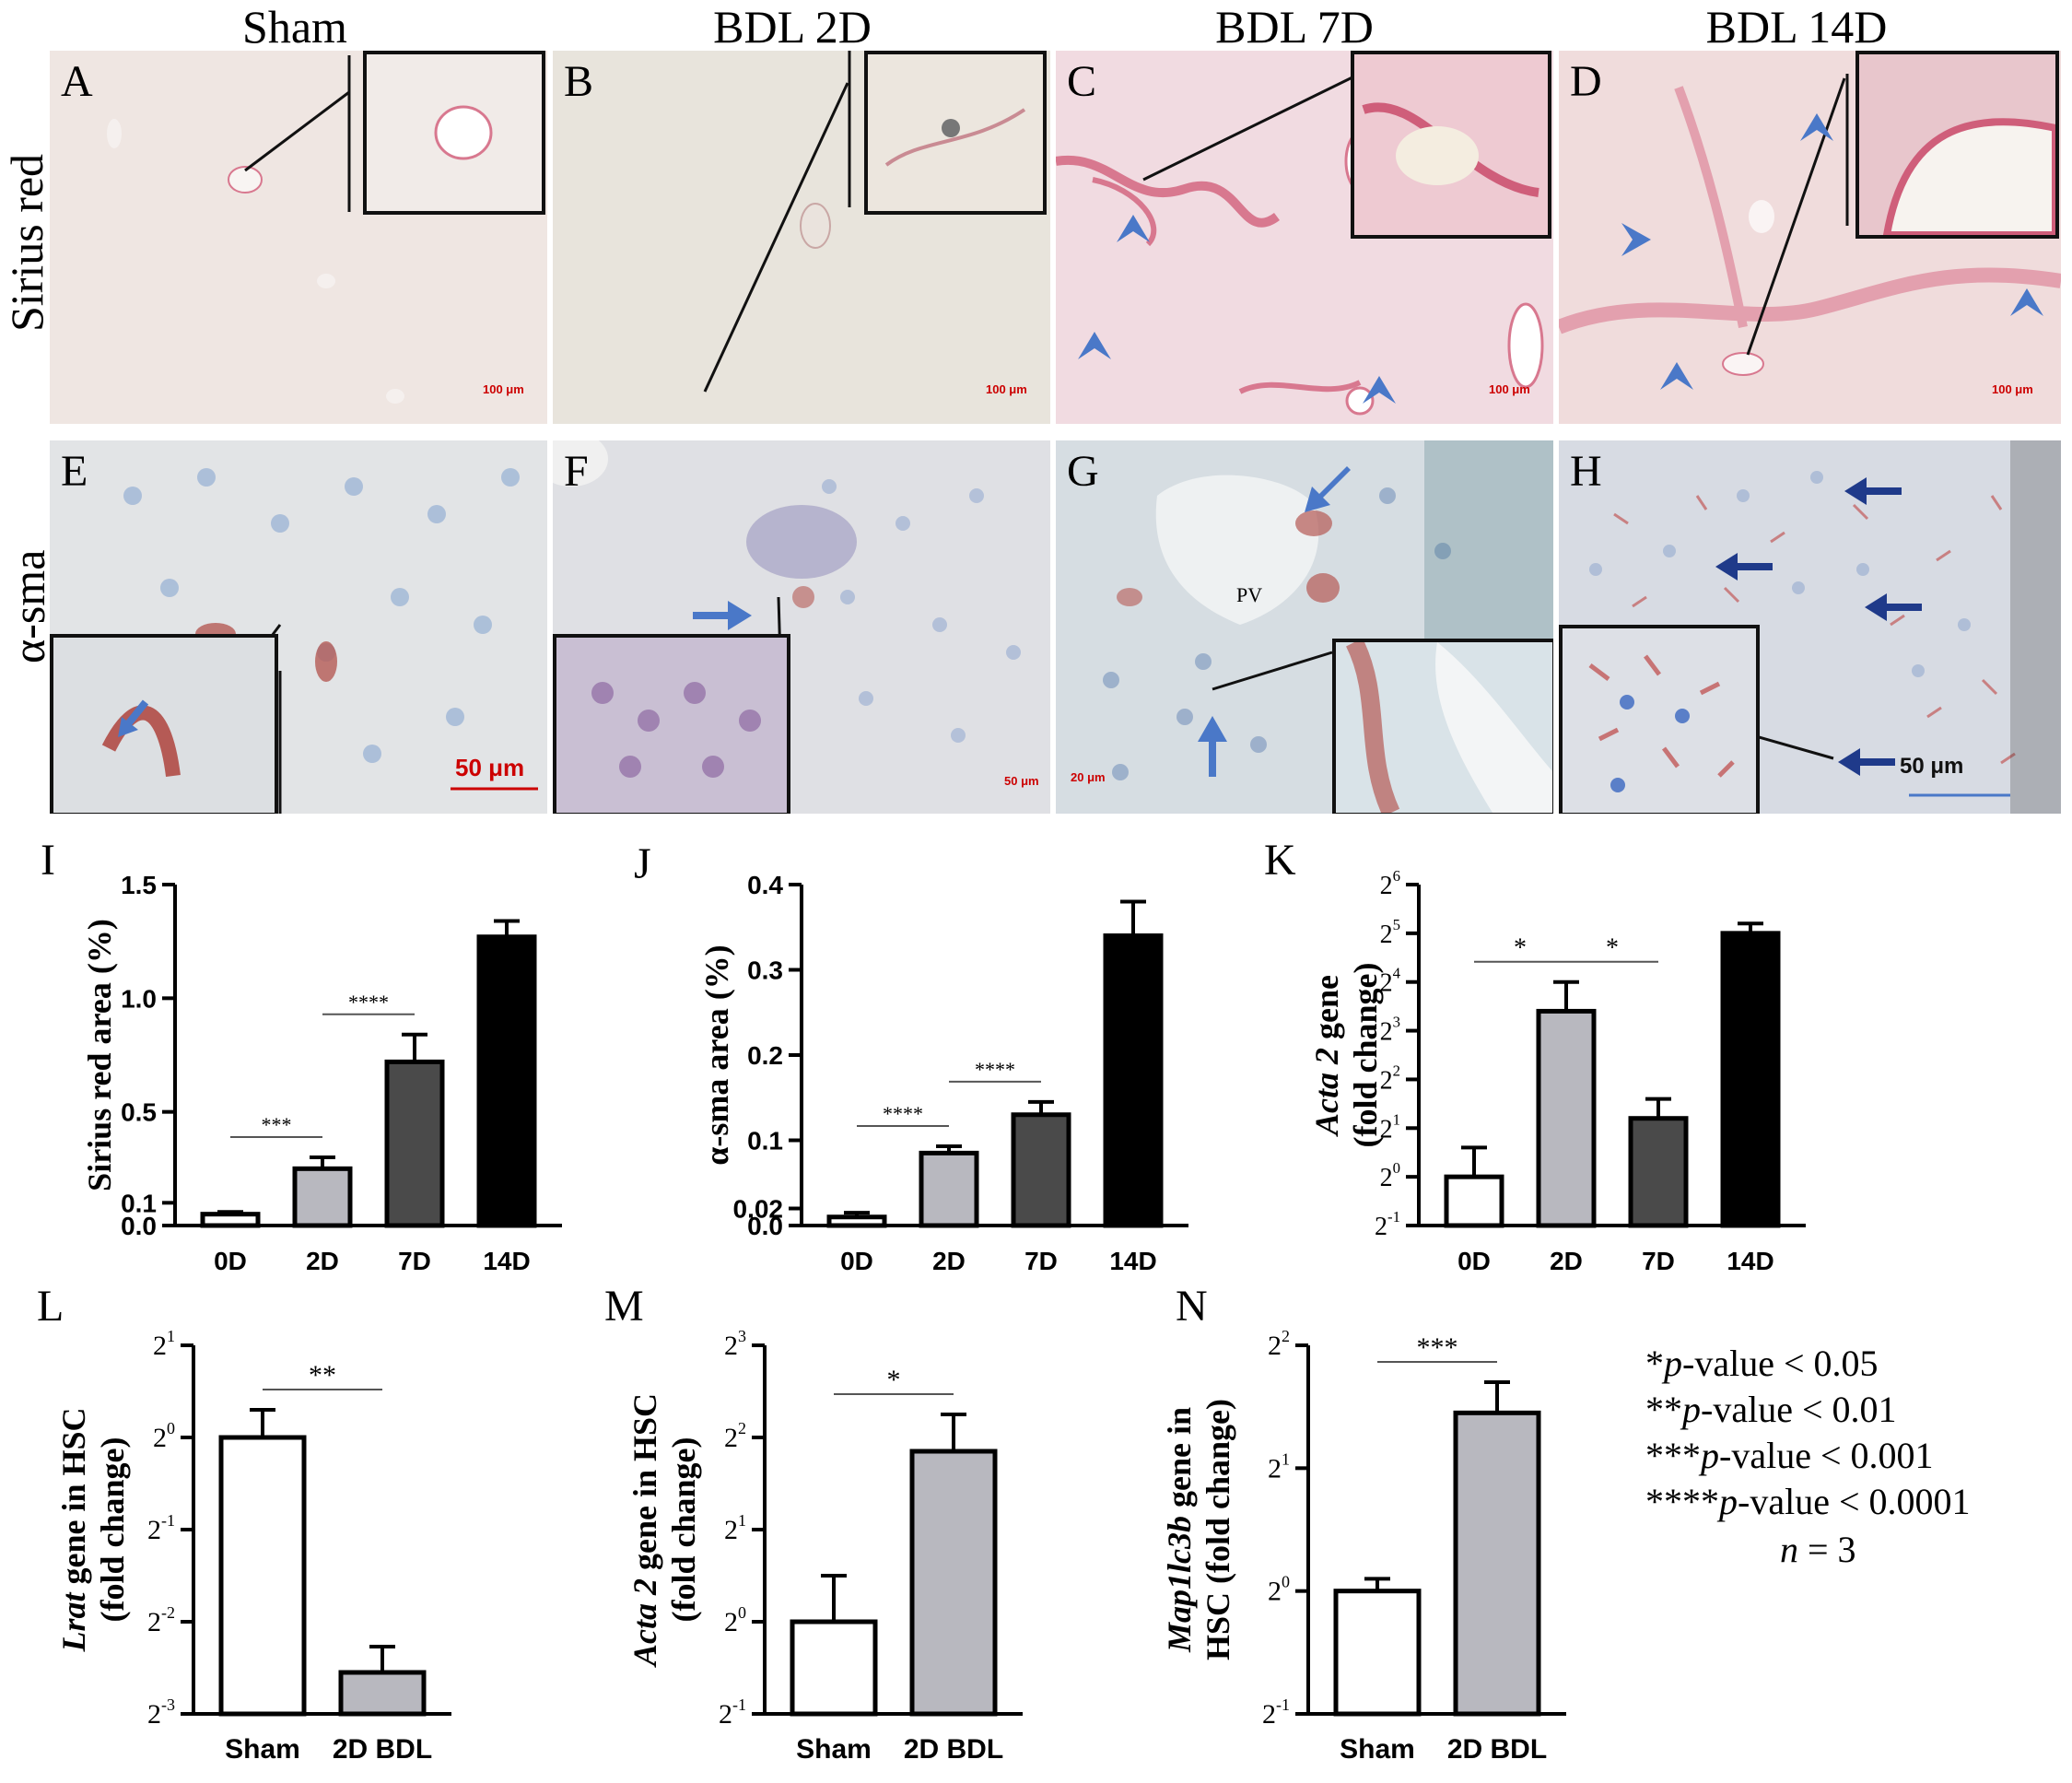 The height and width of the screenshot is (1783, 2072). Describe the element at coordinates (792, 27) in the screenshot. I see `column-title-bdl-2d: BDL 2D` at that location.